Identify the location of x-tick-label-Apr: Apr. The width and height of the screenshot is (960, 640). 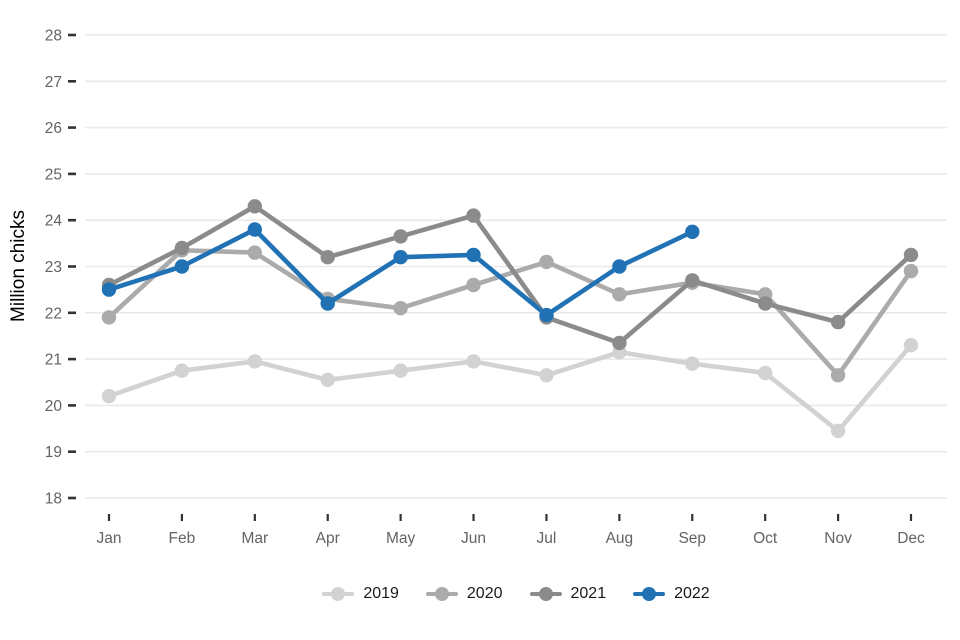
(328, 538).